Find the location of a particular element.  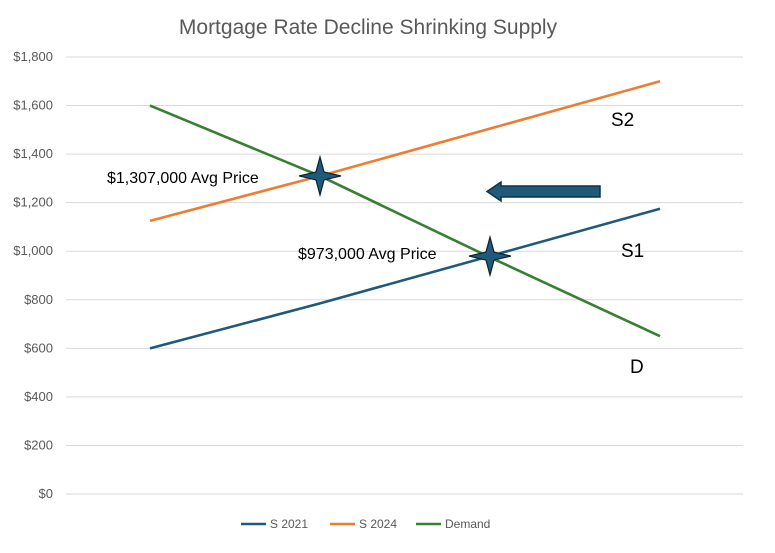

y-tick-label: $400 is located at coordinates (38, 396).